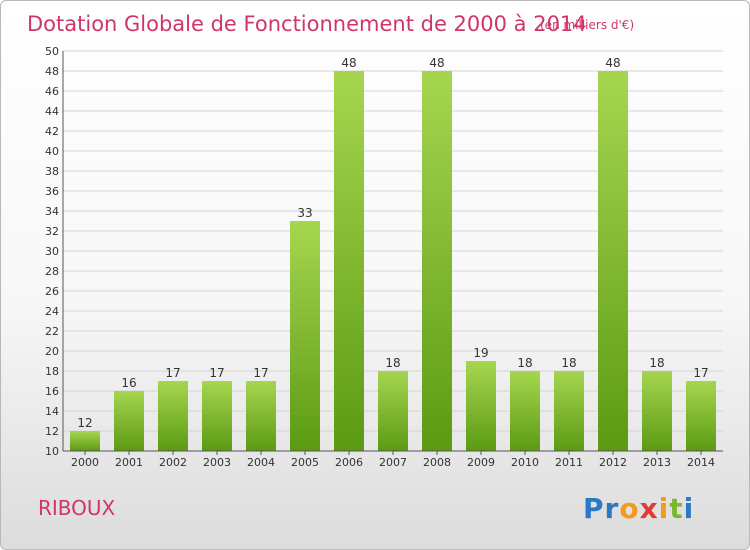  What do you see at coordinates (85, 462) in the screenshot?
I see `x-tick-label: 2000` at bounding box center [85, 462].